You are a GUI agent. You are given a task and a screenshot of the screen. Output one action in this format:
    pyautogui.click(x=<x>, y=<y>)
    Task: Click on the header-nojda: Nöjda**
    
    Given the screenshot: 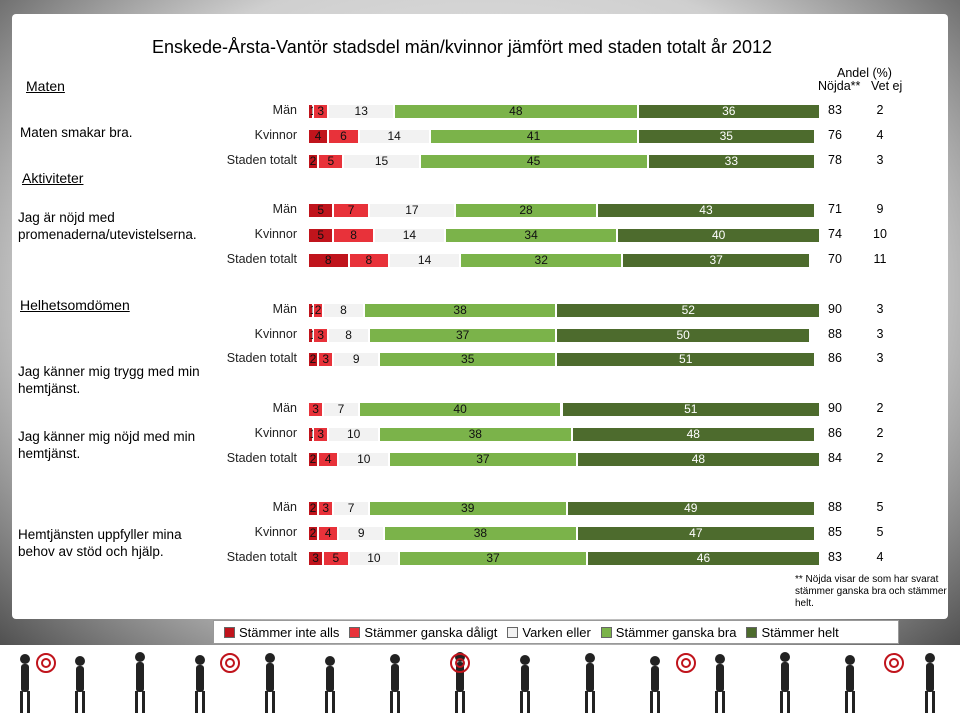 What is the action you would take?
    pyautogui.click(x=839, y=86)
    